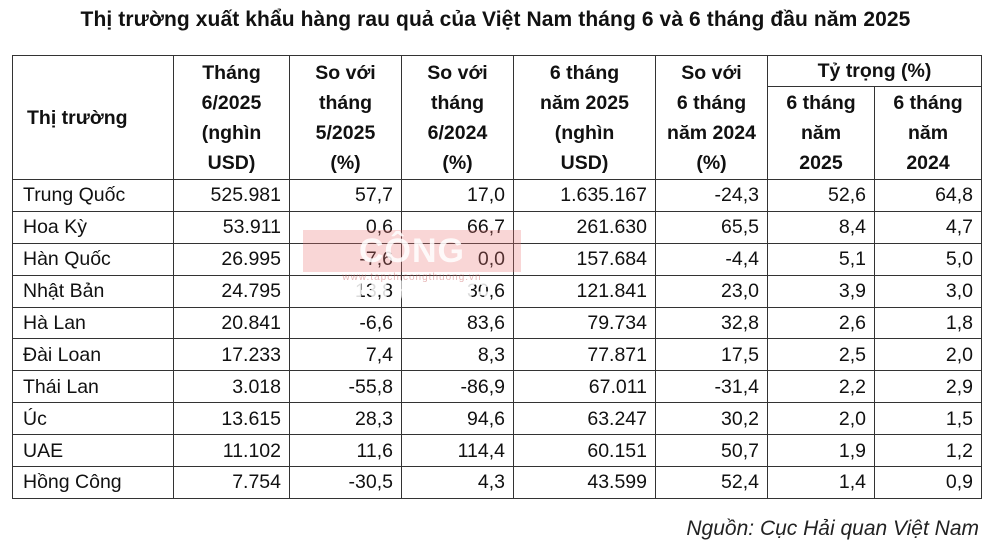  Describe the element at coordinates (711, 482) in the screenshot. I see `vs-h1-2024-cell: 52,4` at that location.